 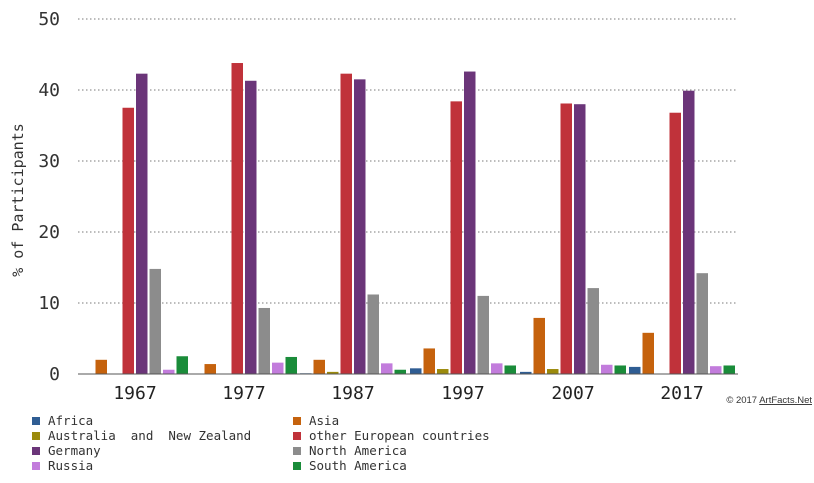 I want to click on legend-label: Africa, so click(x=70, y=420).